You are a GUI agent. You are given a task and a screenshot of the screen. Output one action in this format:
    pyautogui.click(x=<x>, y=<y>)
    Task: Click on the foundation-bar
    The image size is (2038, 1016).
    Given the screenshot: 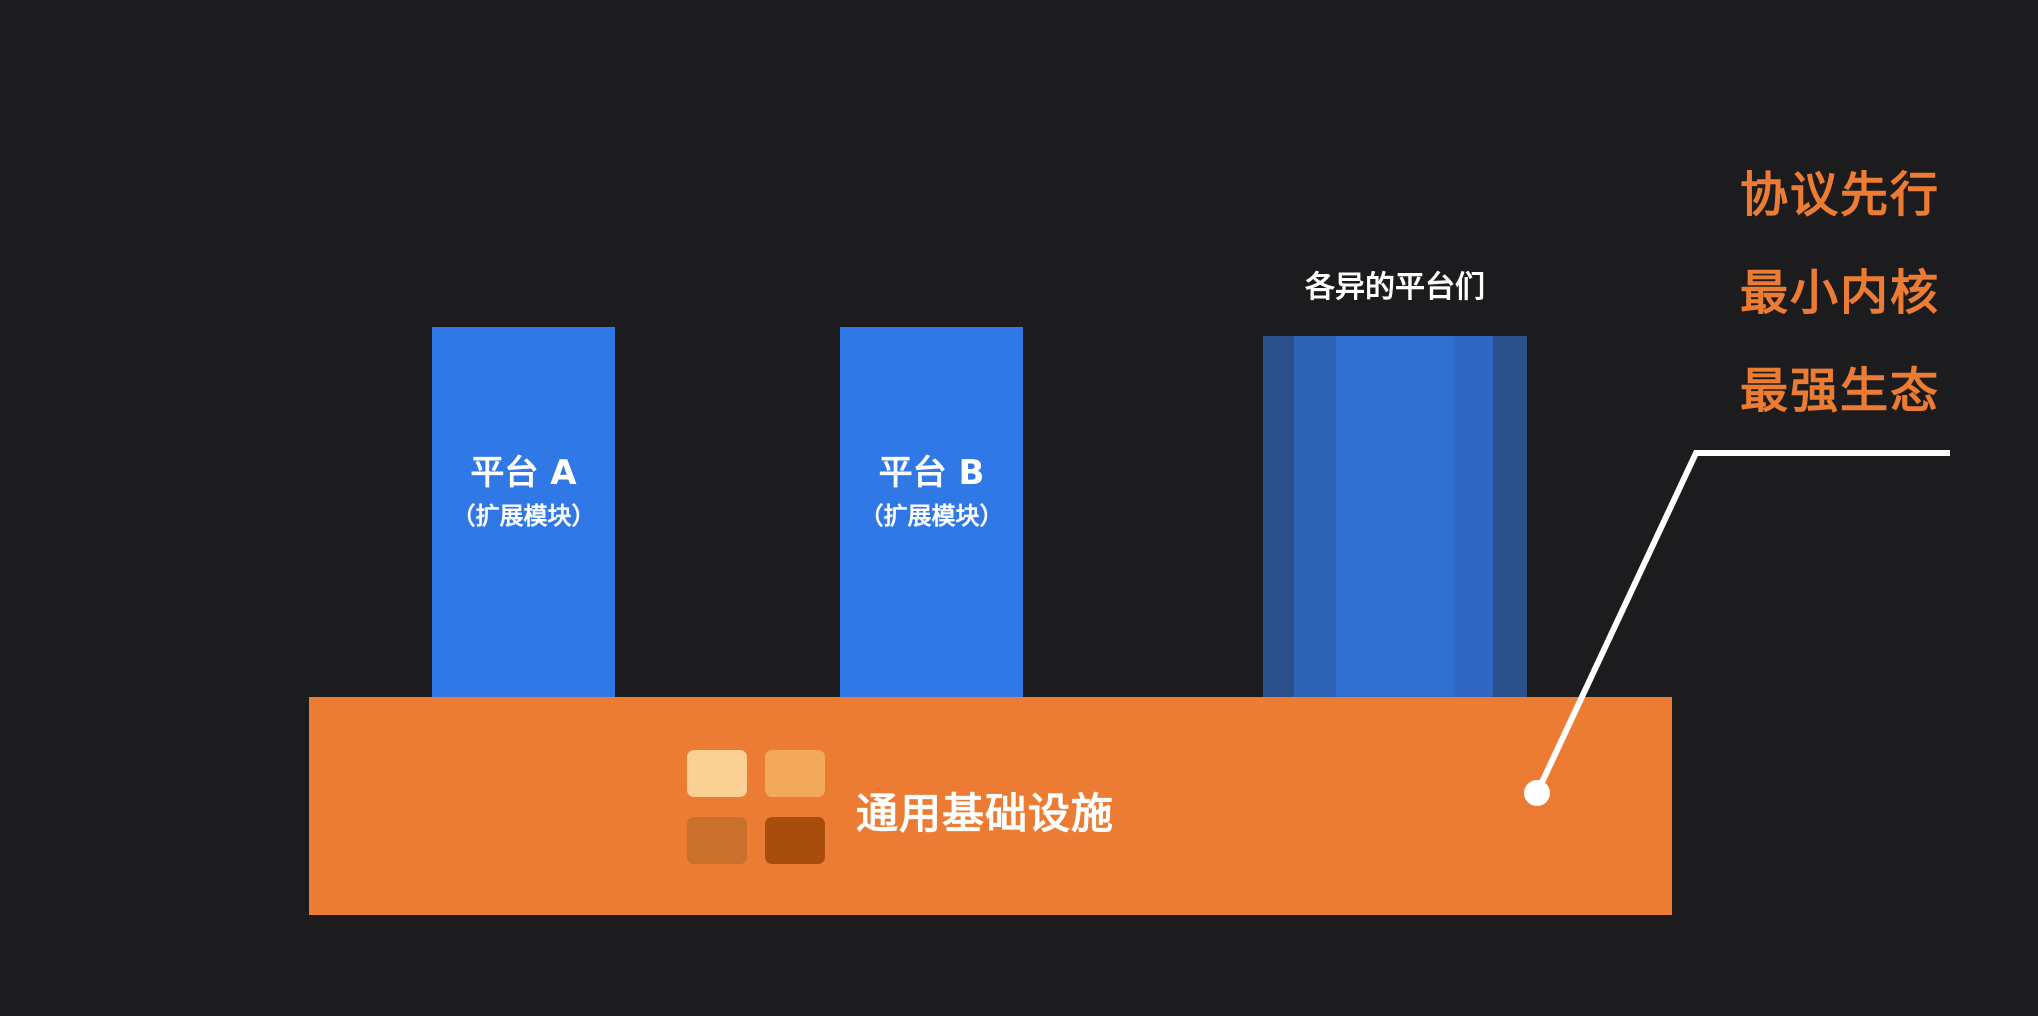 What is the action you would take?
    pyautogui.click(x=990, y=806)
    